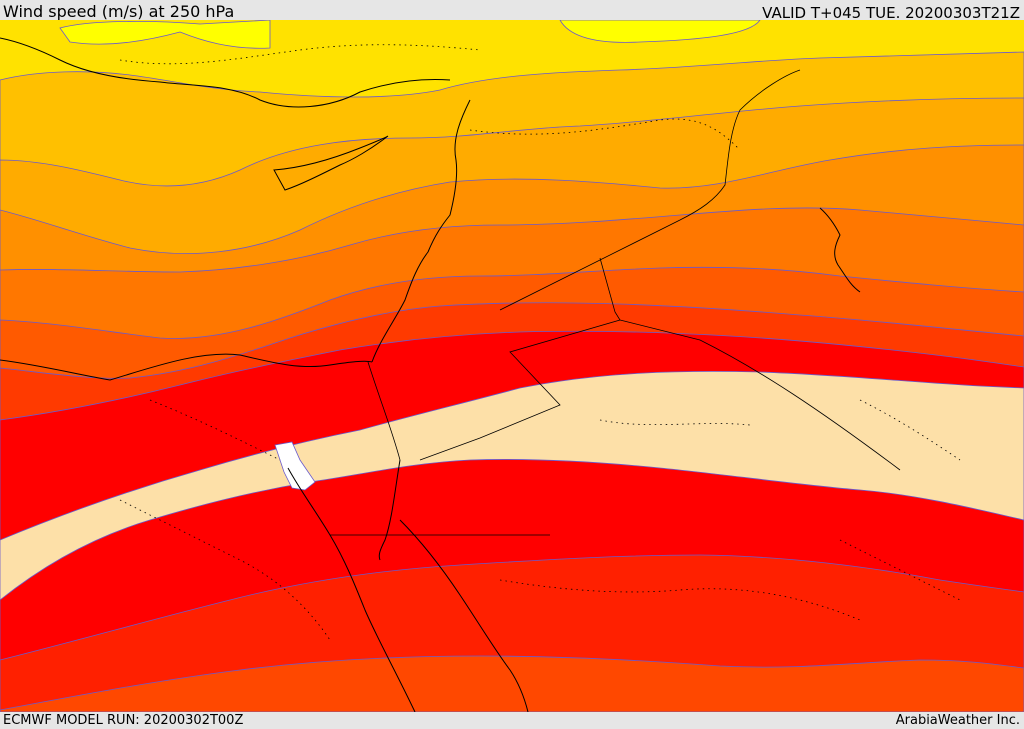 The image size is (1024, 729). Describe the element at coordinates (891, 13) in the screenshot. I see `valid-time-label: VALID T+045 TUE. 20200303T21Z` at that location.